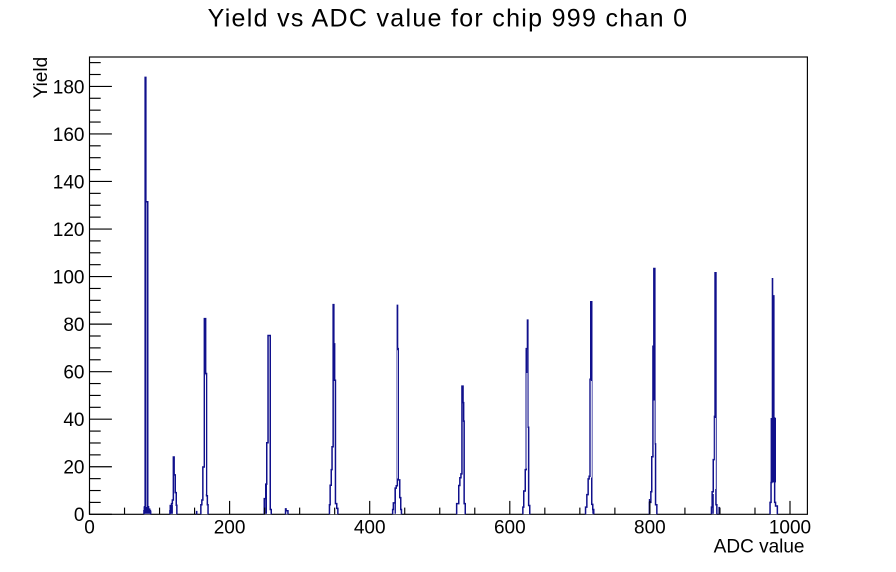 Image resolution: width=896 pixels, height=572 pixels. Describe the element at coordinates (69, 182) in the screenshot. I see `svg-text: 140` at that location.